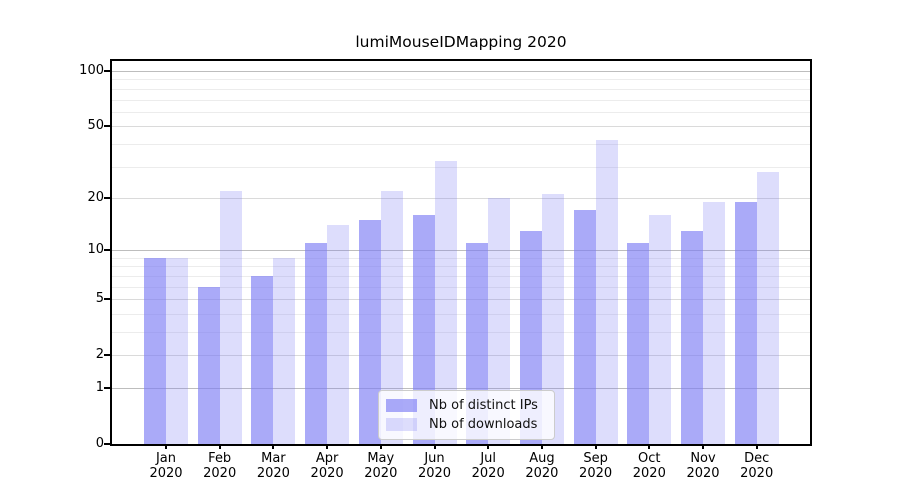  I want to click on x-tick-label-mar: Mar 2020, so click(273, 466).